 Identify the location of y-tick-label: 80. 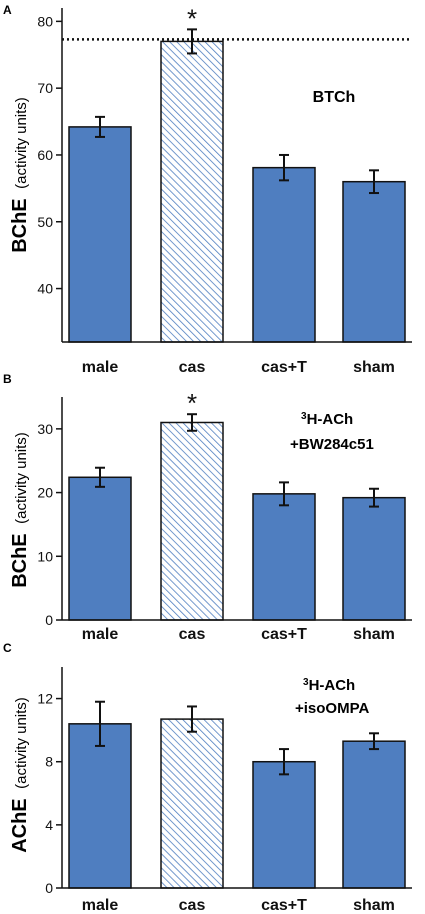
(45, 21).